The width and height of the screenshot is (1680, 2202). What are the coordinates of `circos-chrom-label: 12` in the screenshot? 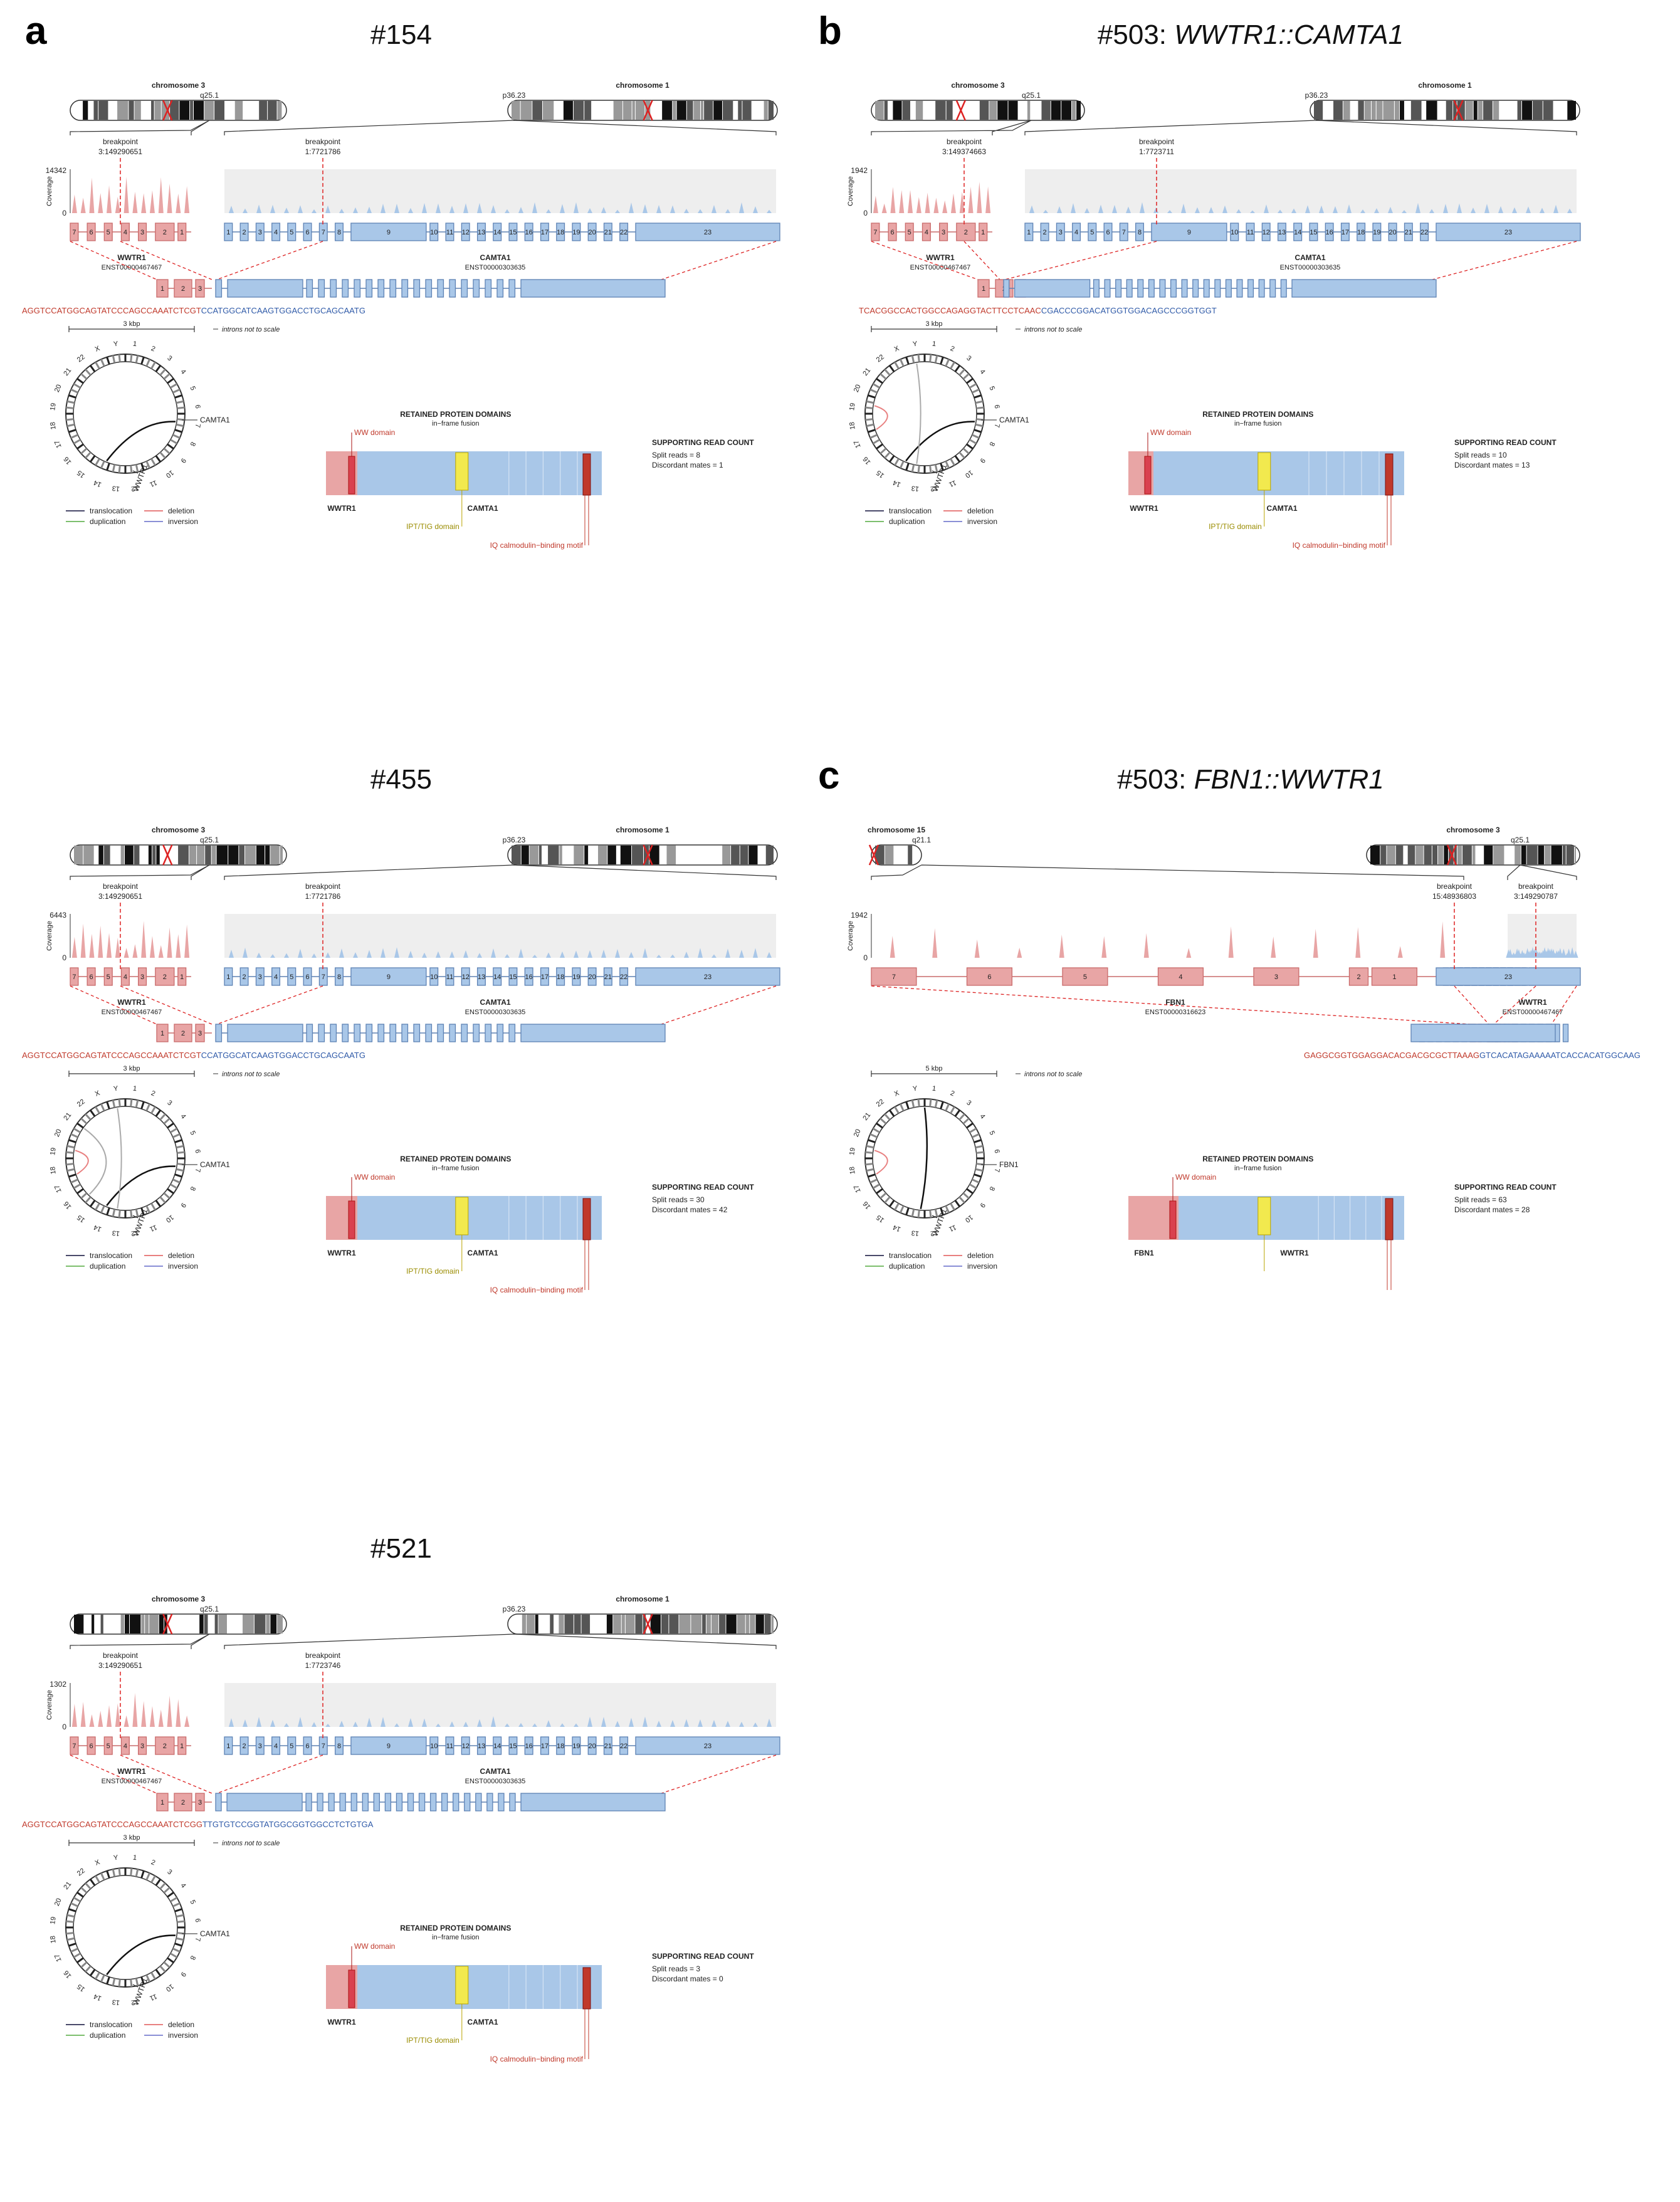 It's located at (135, 2002).